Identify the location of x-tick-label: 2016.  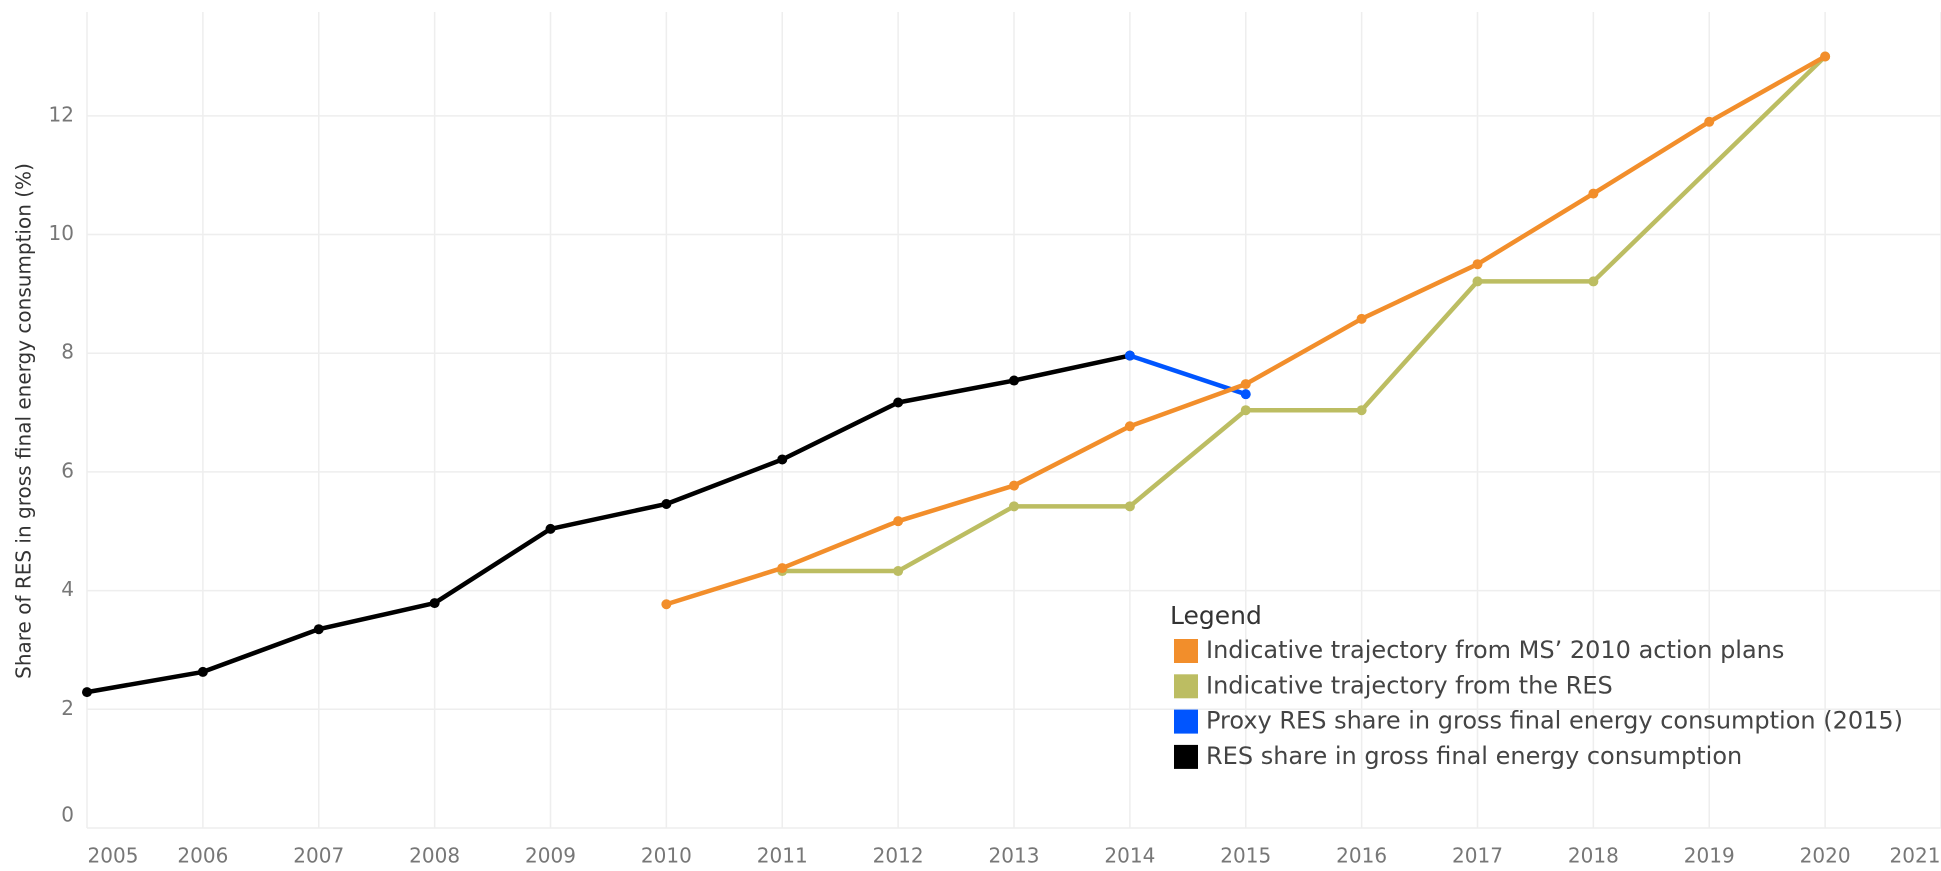
(1361, 856).